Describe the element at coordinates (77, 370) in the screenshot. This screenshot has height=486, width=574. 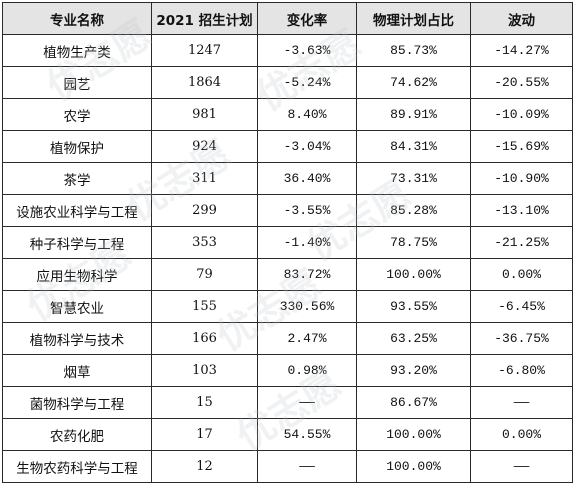
I see `cell-major: 烟草` at that location.